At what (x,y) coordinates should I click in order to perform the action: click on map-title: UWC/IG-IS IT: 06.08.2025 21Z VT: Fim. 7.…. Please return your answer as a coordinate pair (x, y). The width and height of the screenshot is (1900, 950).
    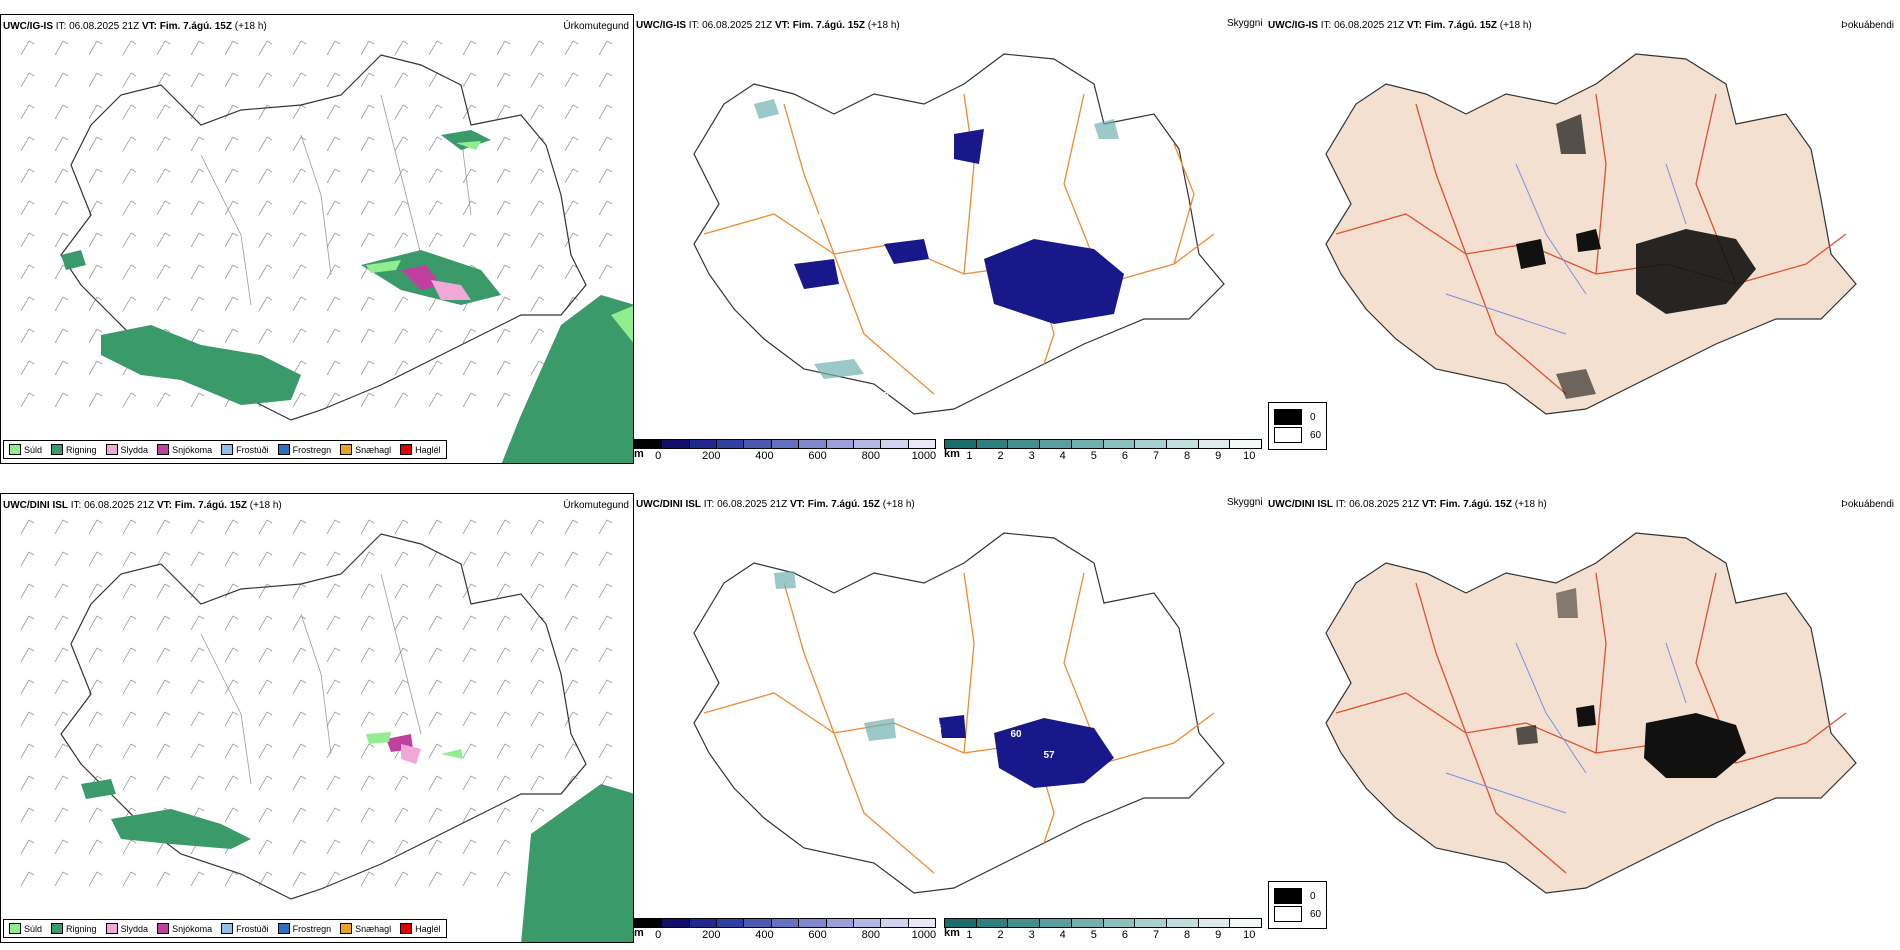
    Looking at the image, I should click on (768, 25).